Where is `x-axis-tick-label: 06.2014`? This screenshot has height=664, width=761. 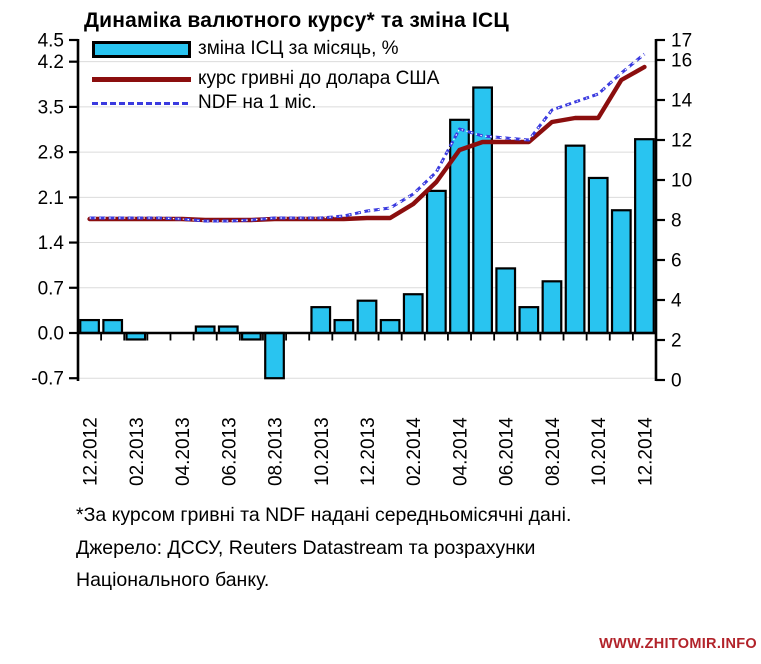 x-axis-tick-label: 06.2014 is located at coordinates (507, 451).